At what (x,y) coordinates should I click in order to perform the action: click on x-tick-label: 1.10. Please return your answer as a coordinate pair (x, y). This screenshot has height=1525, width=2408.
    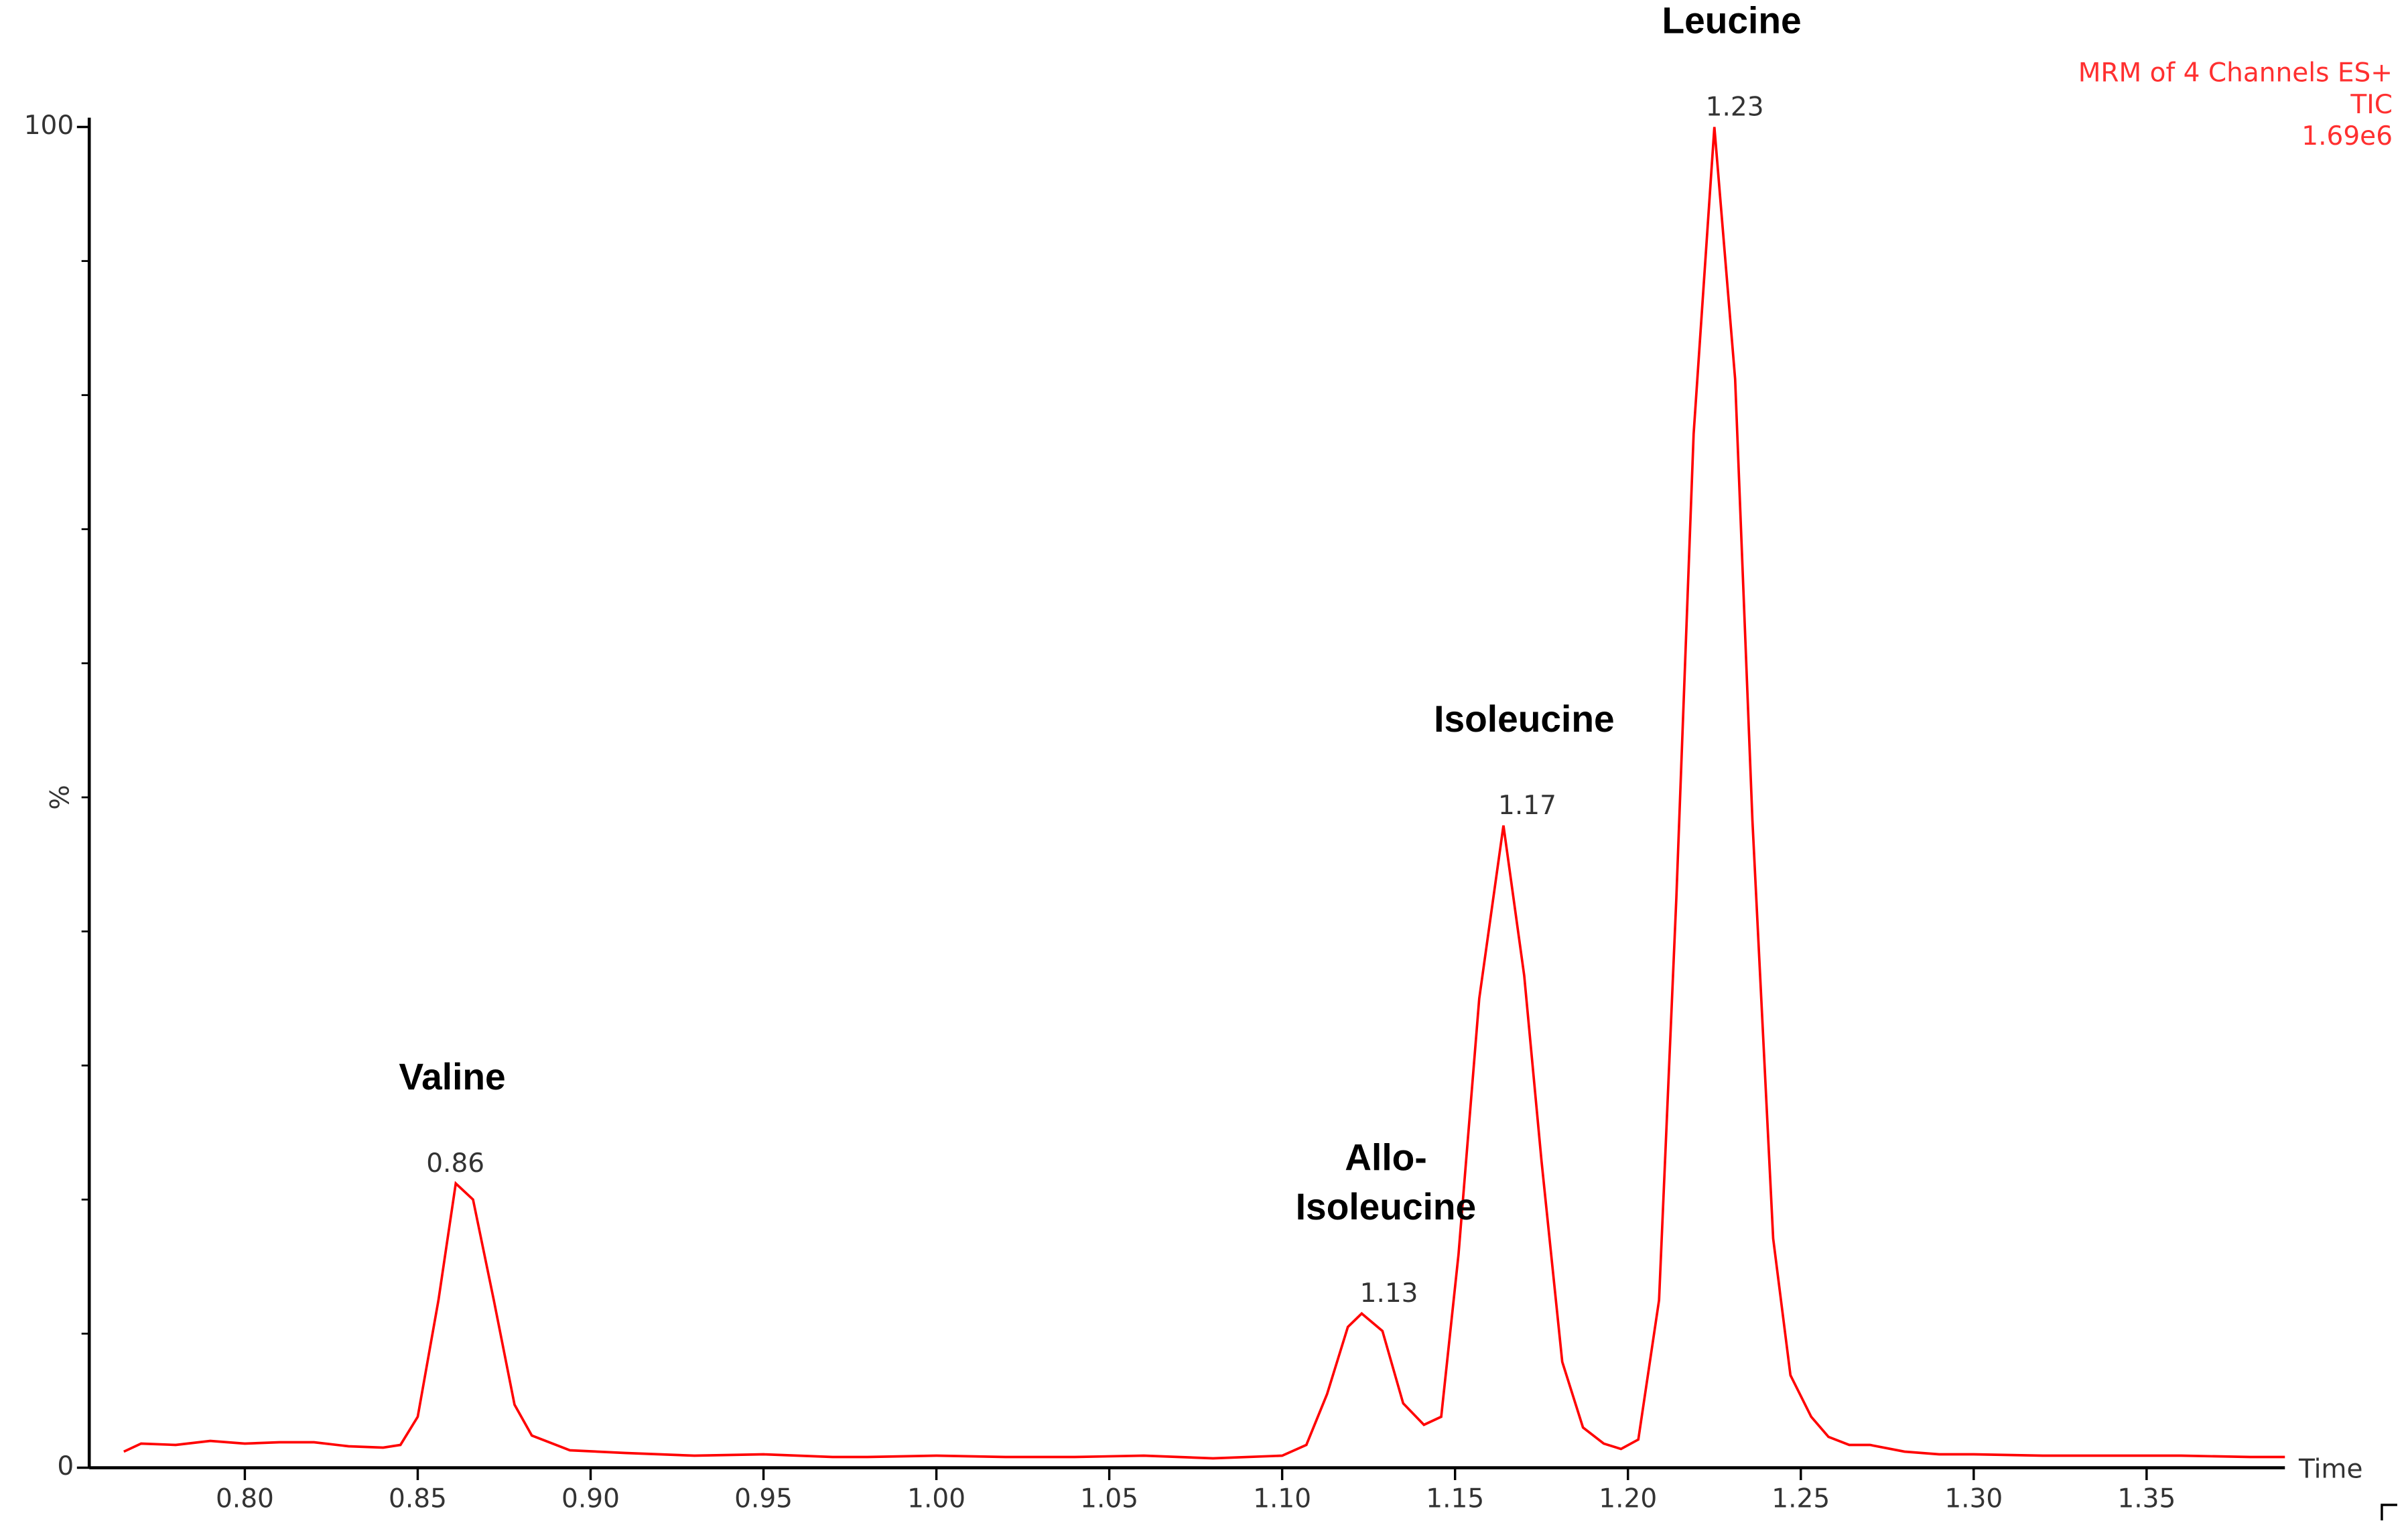
    Looking at the image, I should click on (1282, 1498).